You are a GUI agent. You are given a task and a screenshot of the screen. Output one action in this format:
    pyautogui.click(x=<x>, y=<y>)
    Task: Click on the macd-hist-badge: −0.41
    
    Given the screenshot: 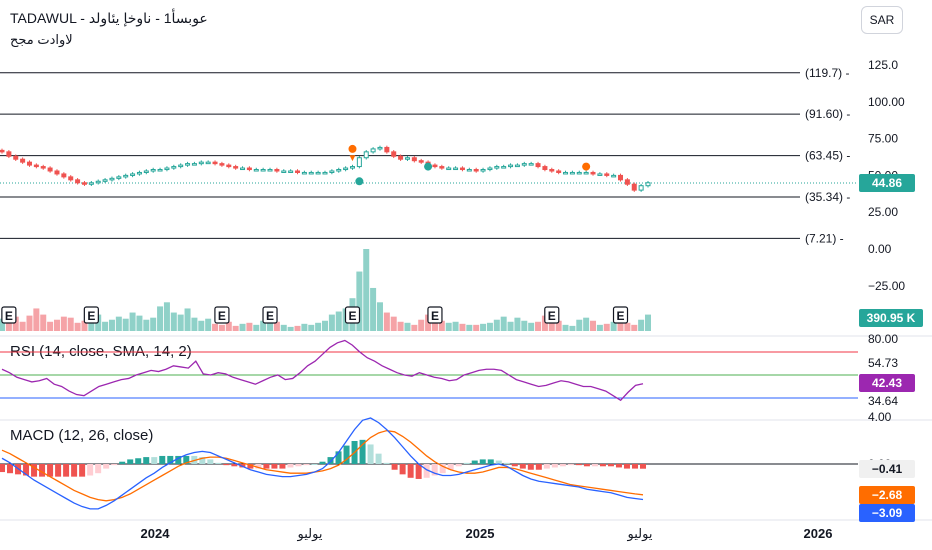 What is the action you would take?
    pyautogui.click(x=887, y=469)
    